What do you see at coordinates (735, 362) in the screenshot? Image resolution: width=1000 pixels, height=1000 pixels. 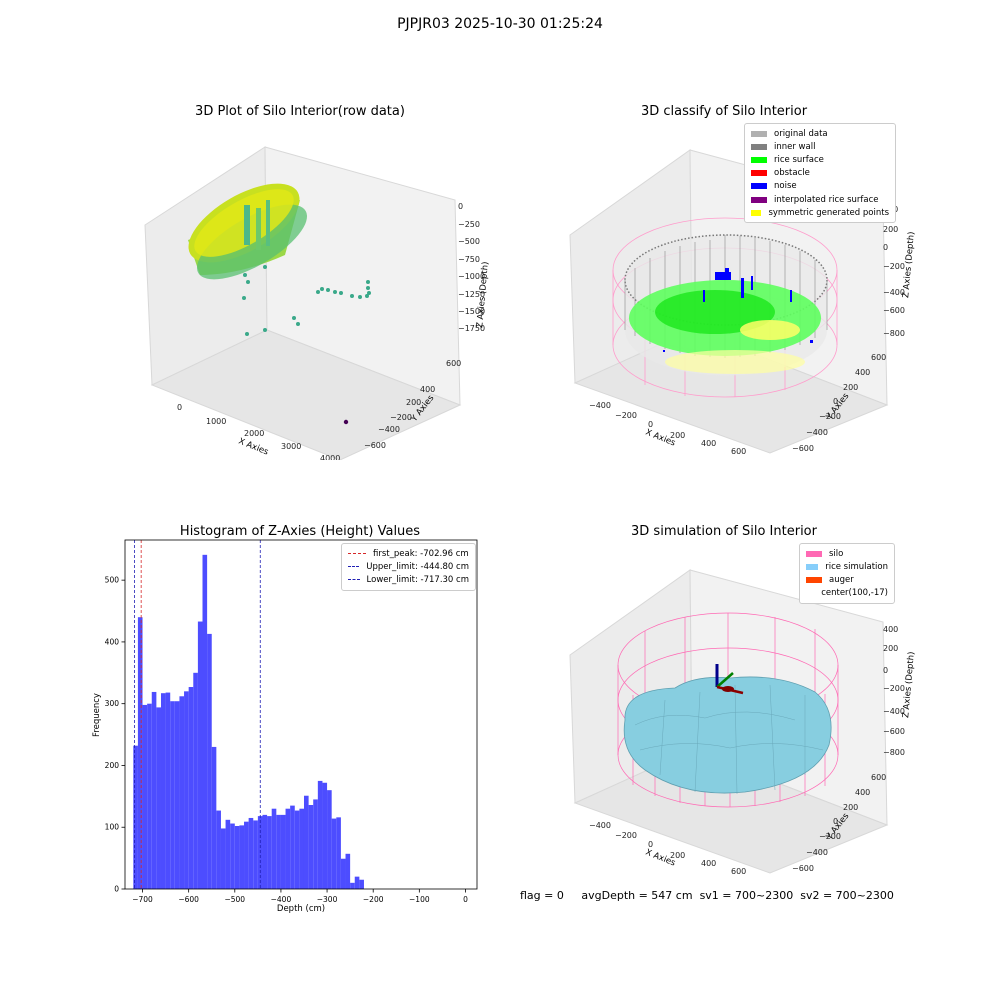 I see `classify-symmetric-bottom` at bounding box center [735, 362].